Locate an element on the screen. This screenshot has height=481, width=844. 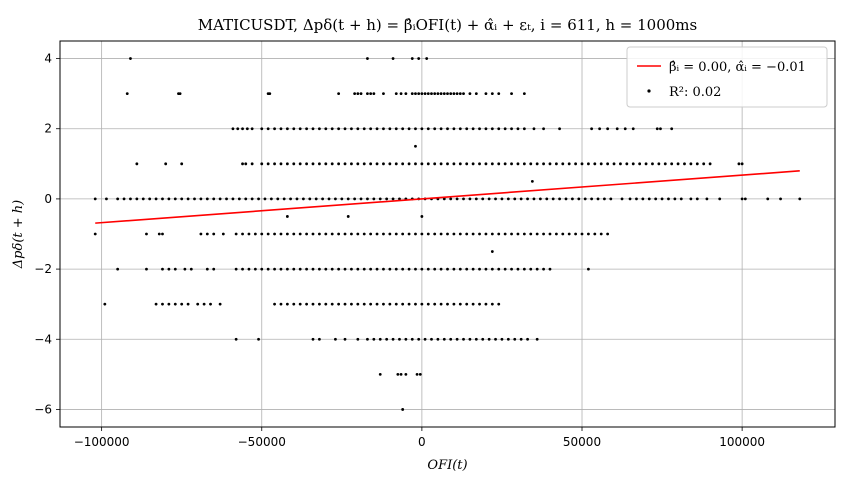
y-tick-label: 4 is located at coordinates (48, 59).